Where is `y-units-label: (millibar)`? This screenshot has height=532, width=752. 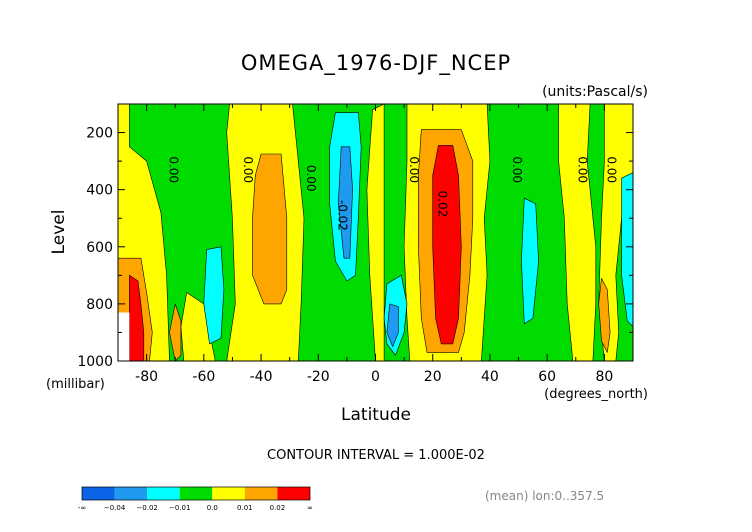 y-units-label: (millibar) is located at coordinates (75, 384).